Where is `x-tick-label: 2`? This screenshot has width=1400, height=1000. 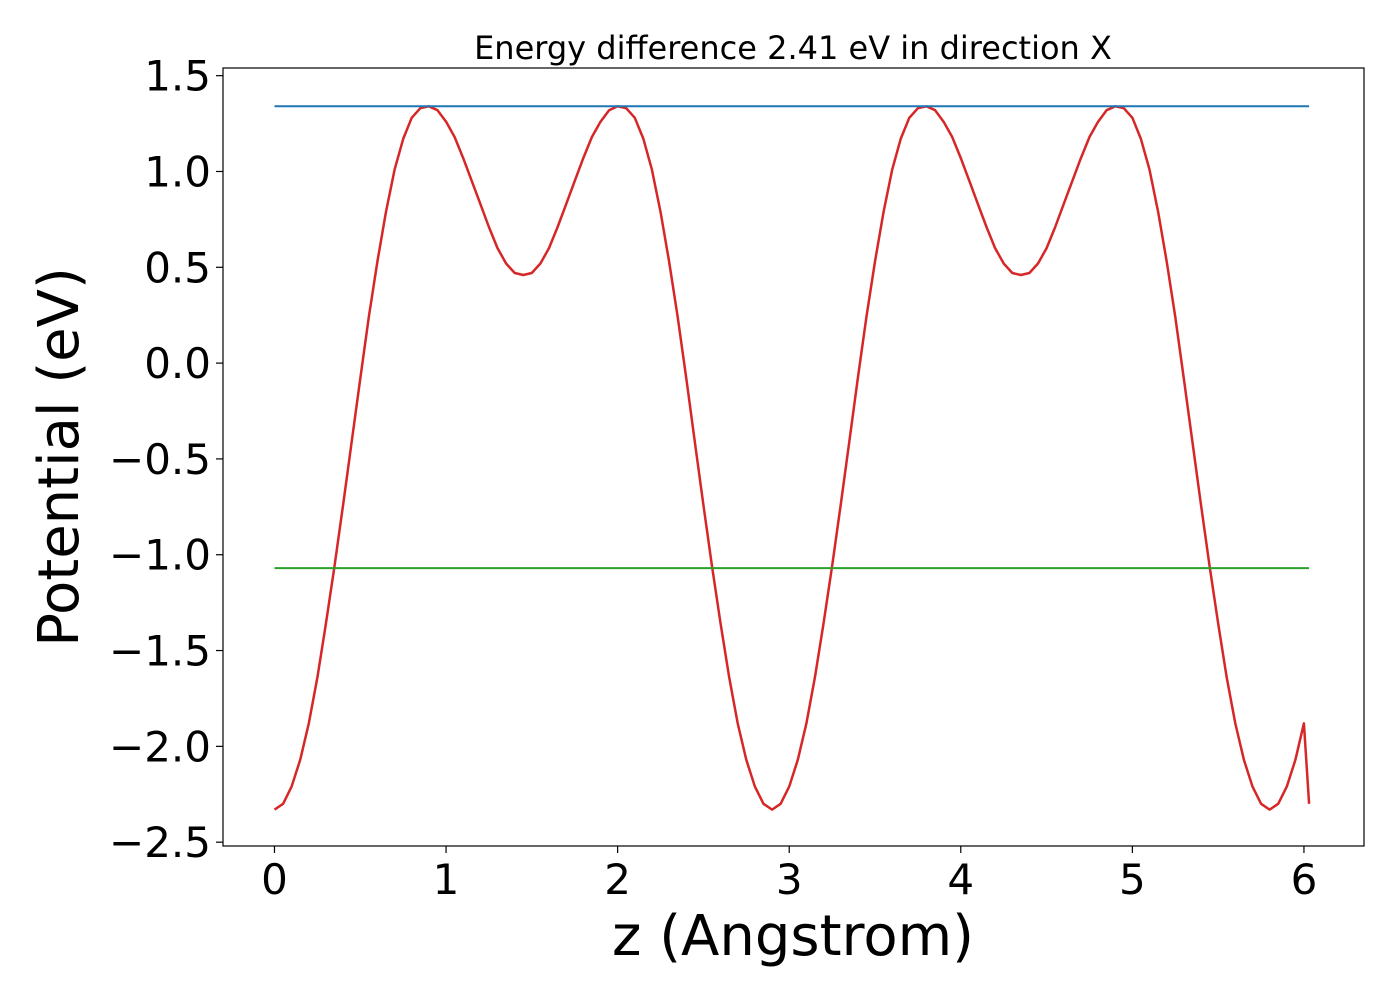 x-tick-label: 2 is located at coordinates (617, 879).